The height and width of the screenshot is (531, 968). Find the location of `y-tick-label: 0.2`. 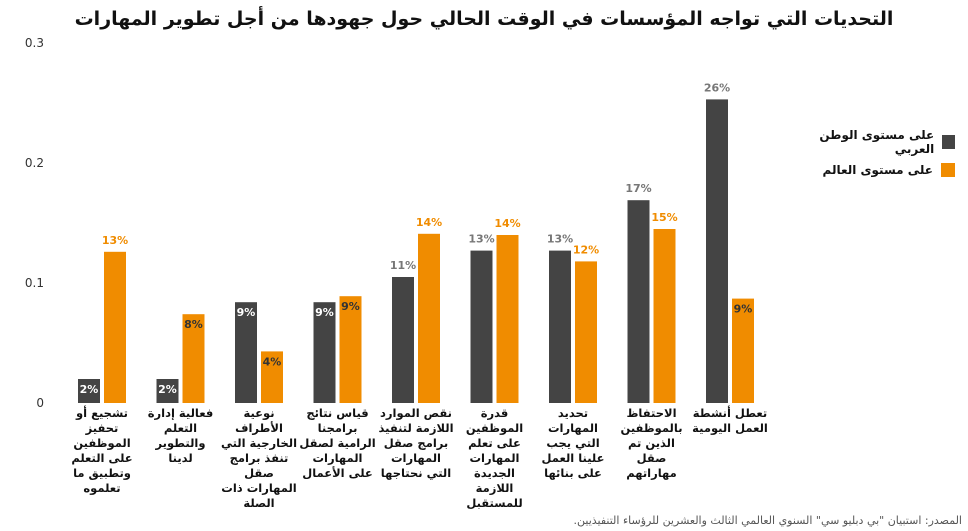

y-tick-label: 0.2 is located at coordinates (34, 163).